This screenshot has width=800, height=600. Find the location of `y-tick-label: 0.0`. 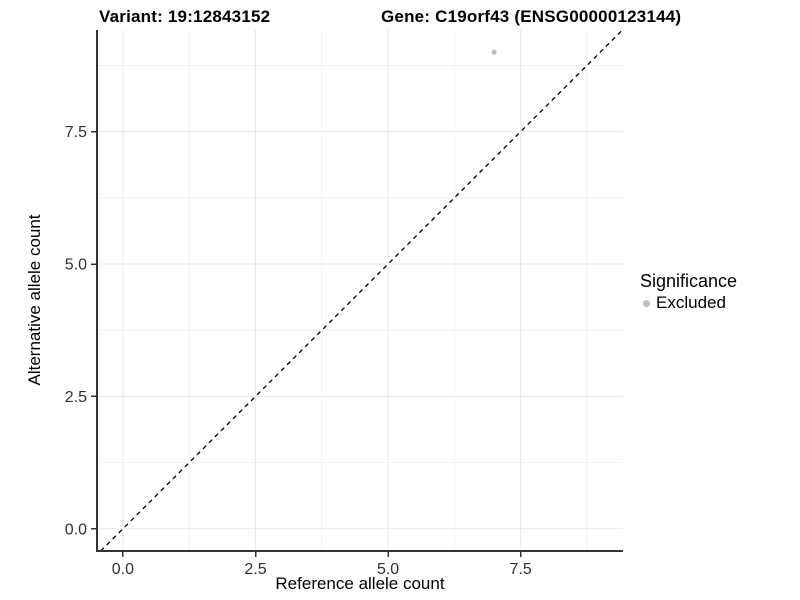

y-tick-label: 0.0 is located at coordinates (76, 529).